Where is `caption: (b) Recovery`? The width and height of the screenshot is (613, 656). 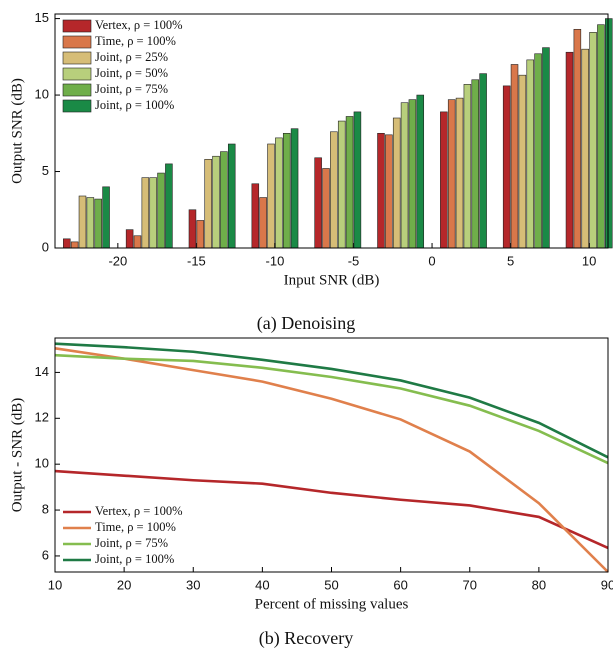 caption: (b) Recovery is located at coordinates (306, 638).